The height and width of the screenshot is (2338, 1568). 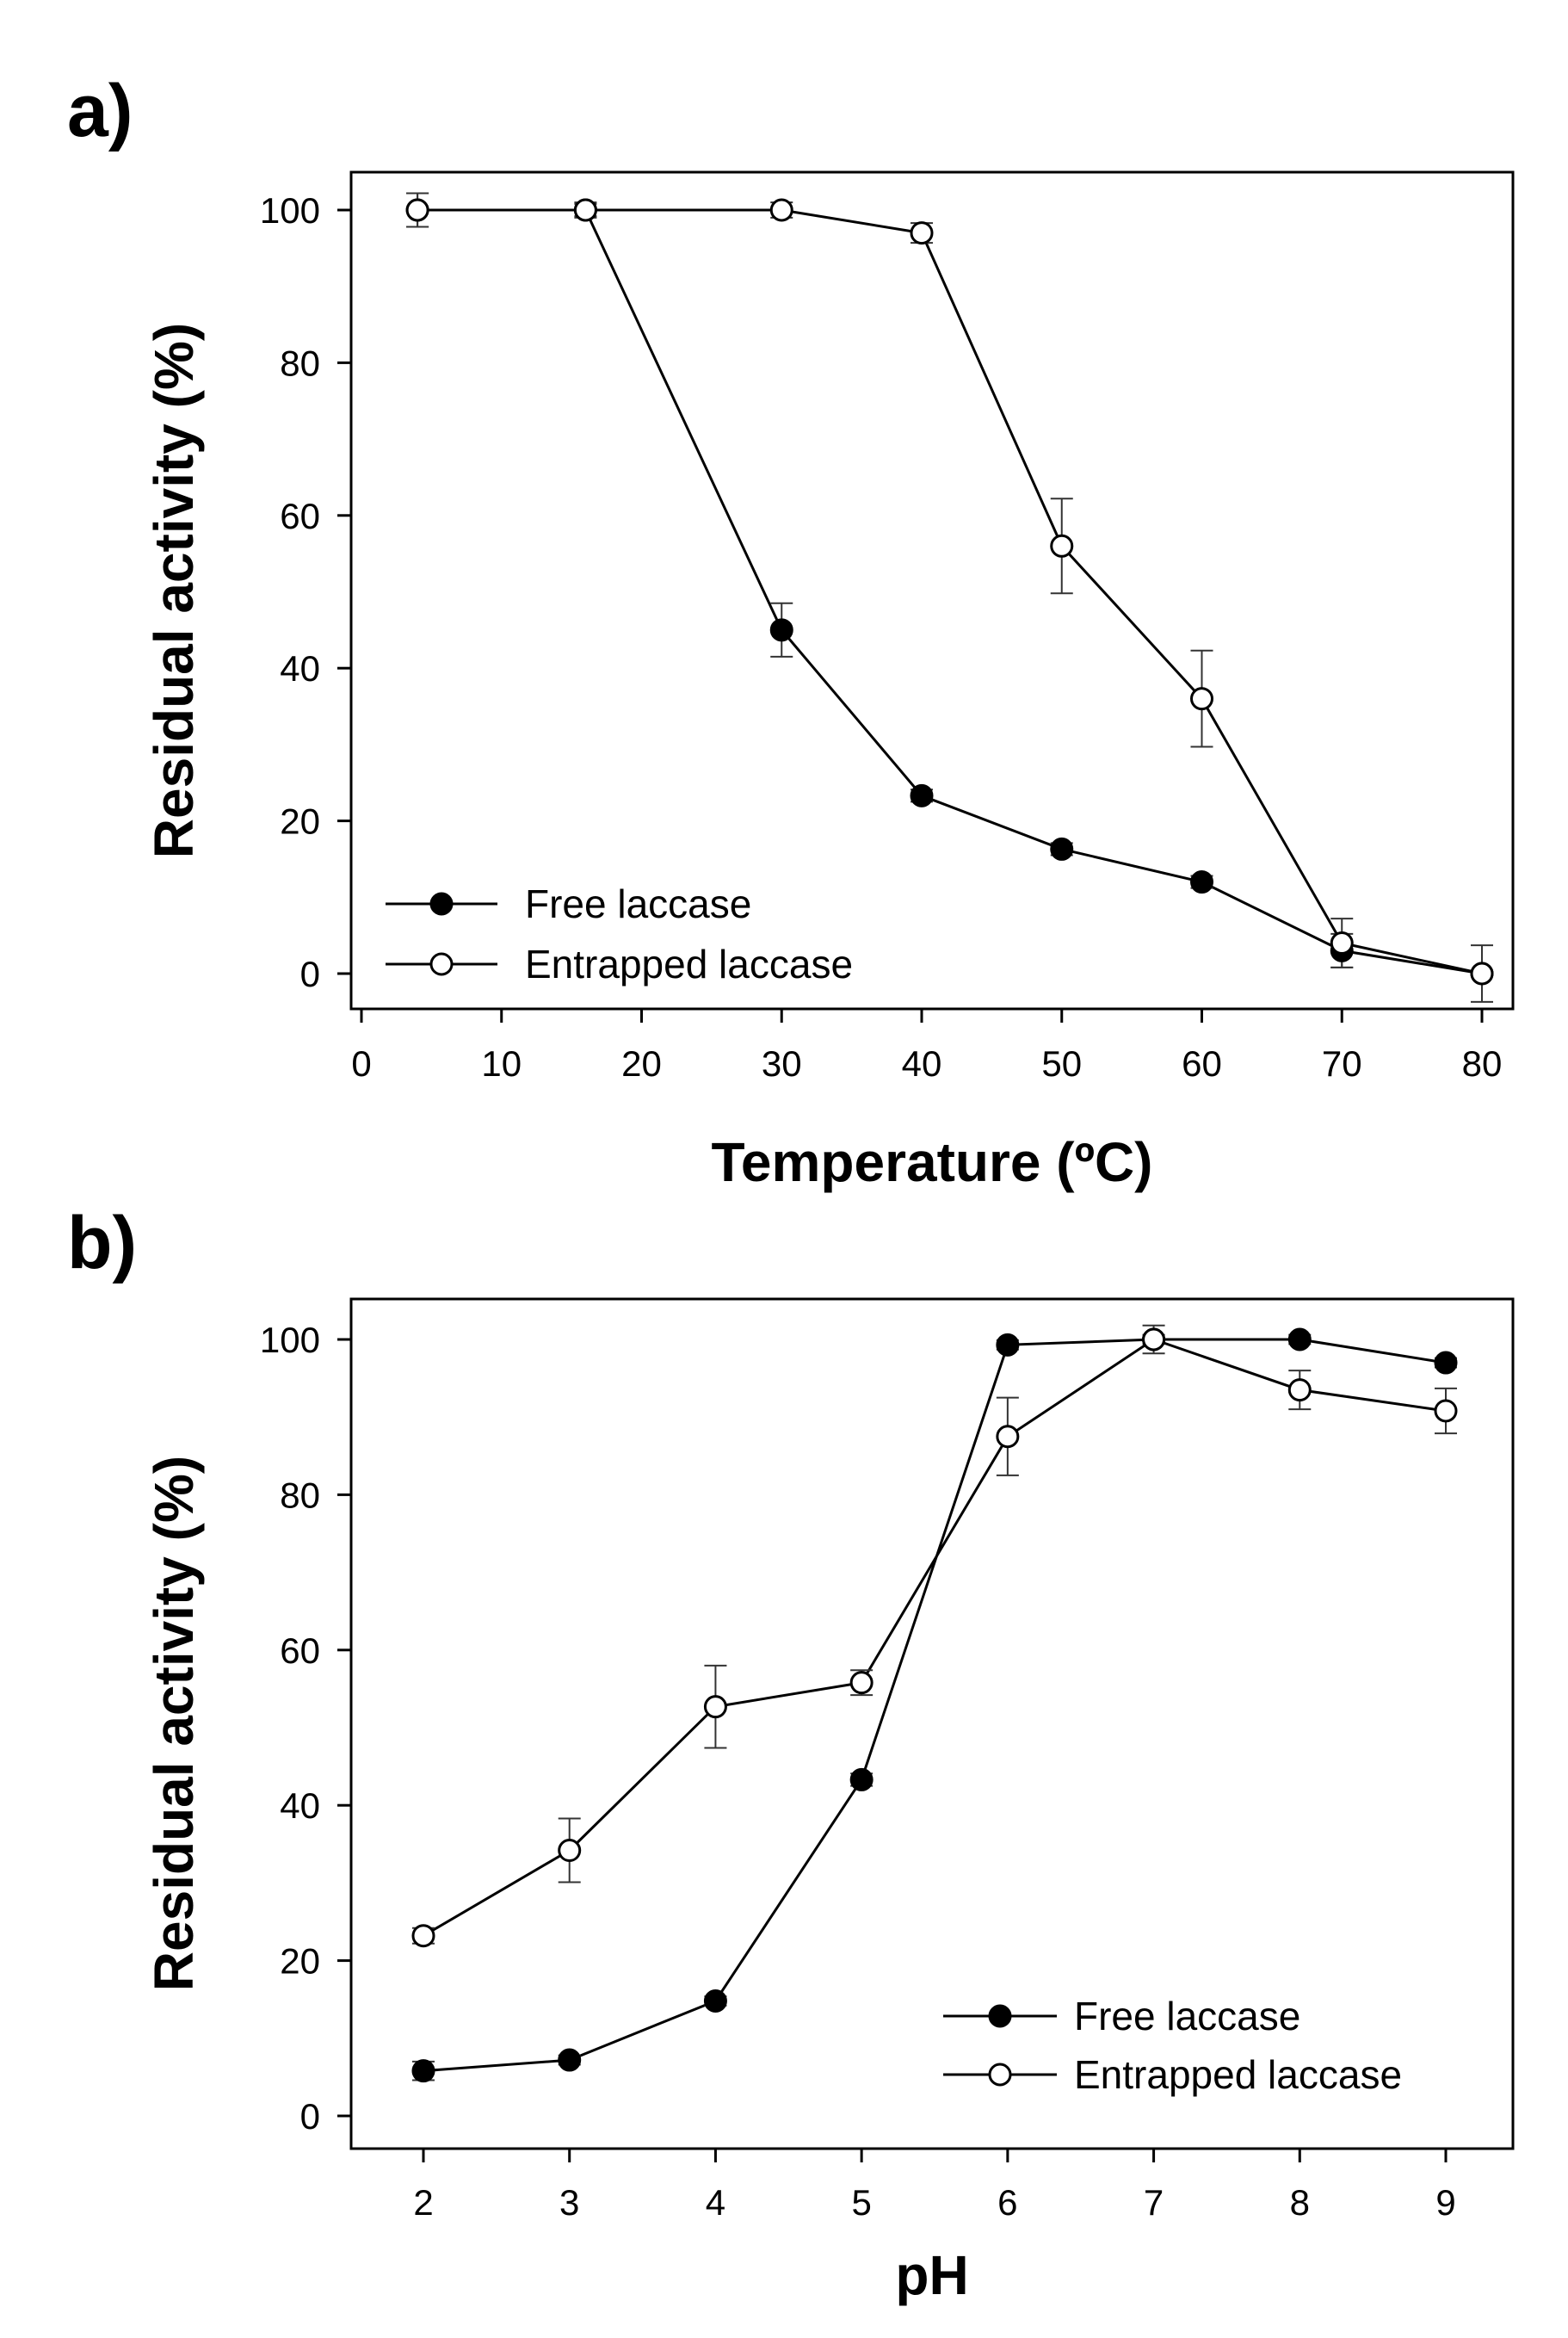 I want to click on x-tick-label-b: 3, so click(x=569, y=2203).